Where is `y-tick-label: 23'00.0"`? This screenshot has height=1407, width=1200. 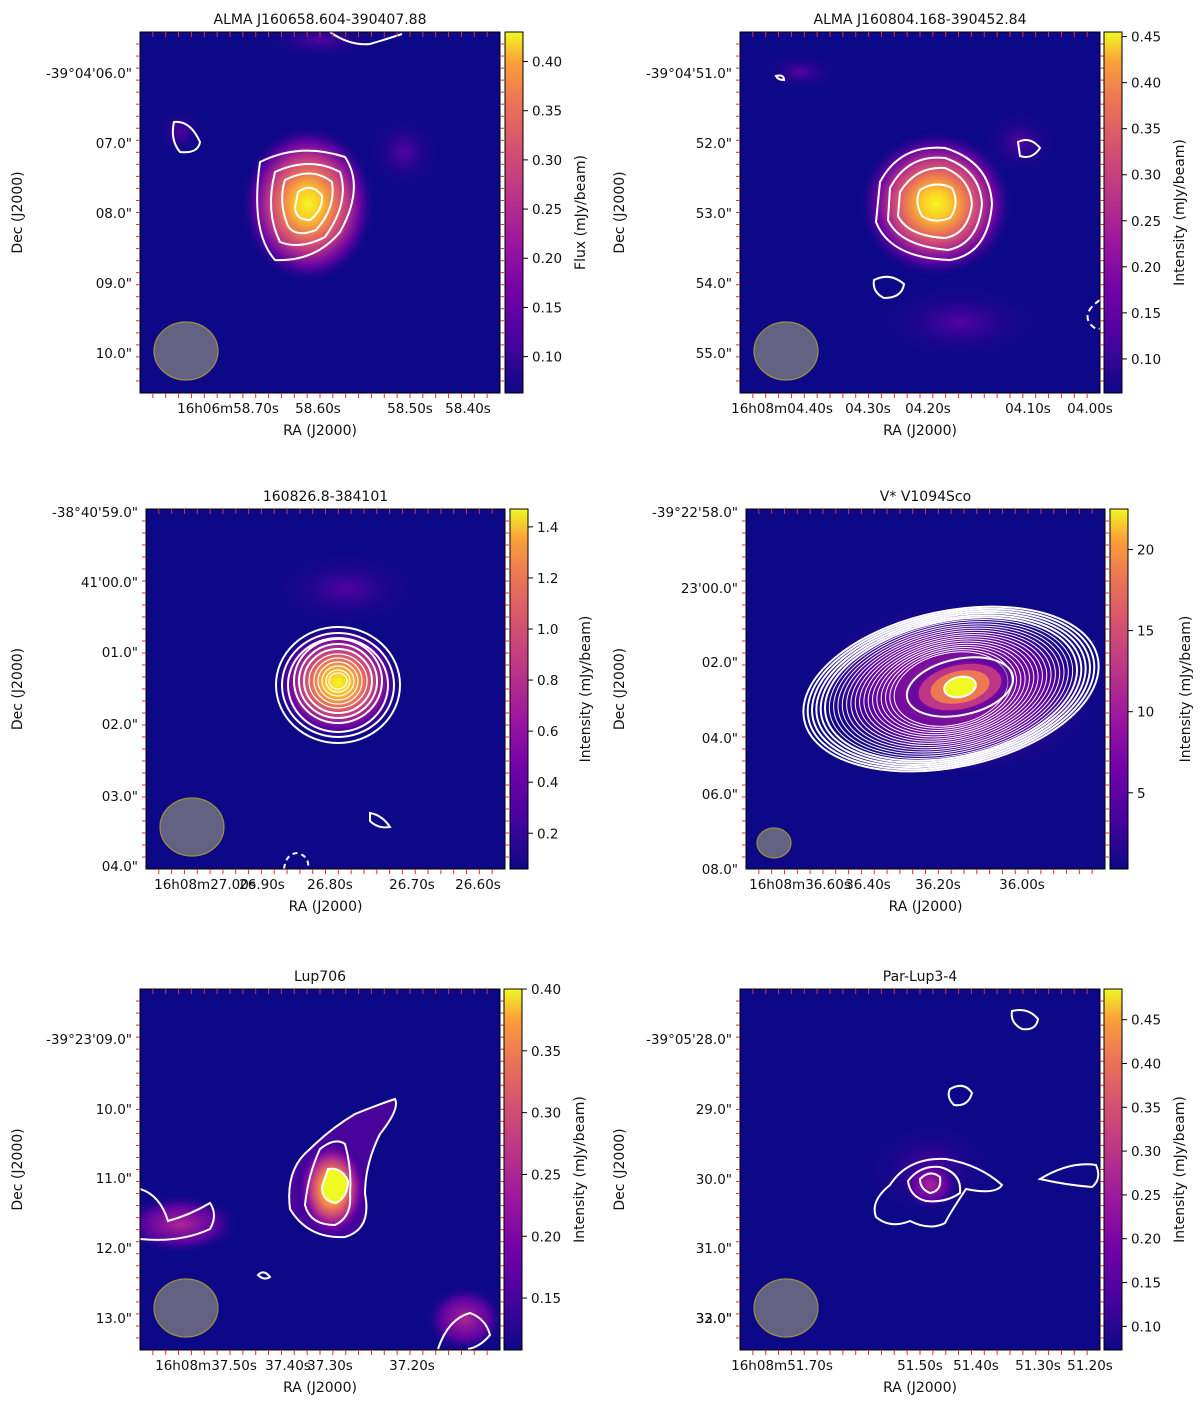 y-tick-label: 23'00.0" is located at coordinates (709, 589).